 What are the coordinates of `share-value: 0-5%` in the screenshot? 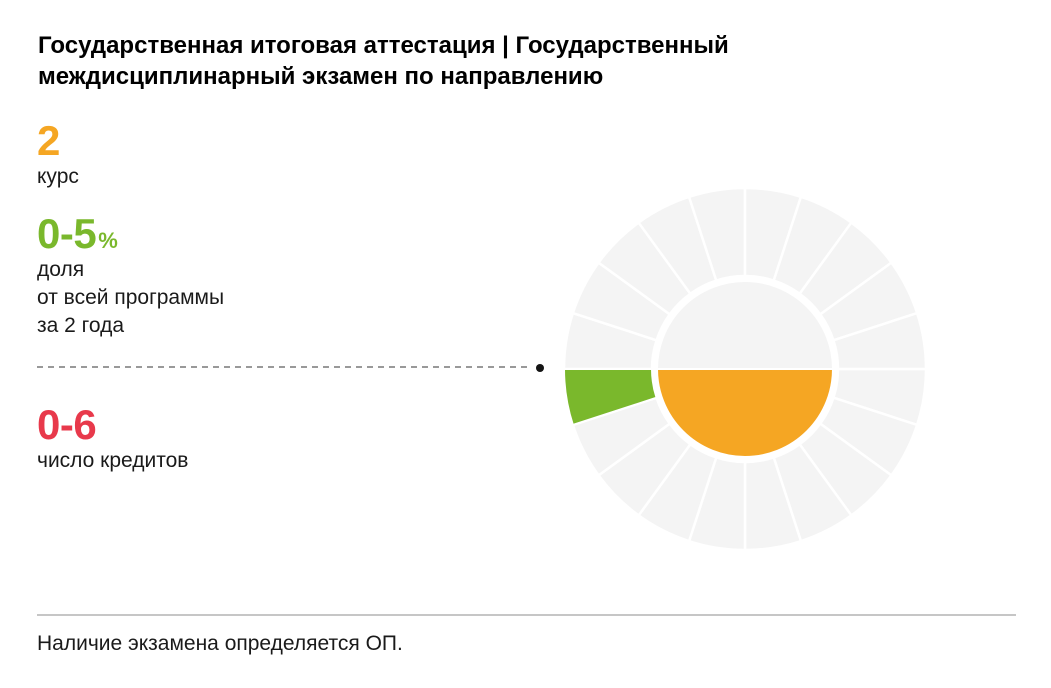 It's located at (77, 236).